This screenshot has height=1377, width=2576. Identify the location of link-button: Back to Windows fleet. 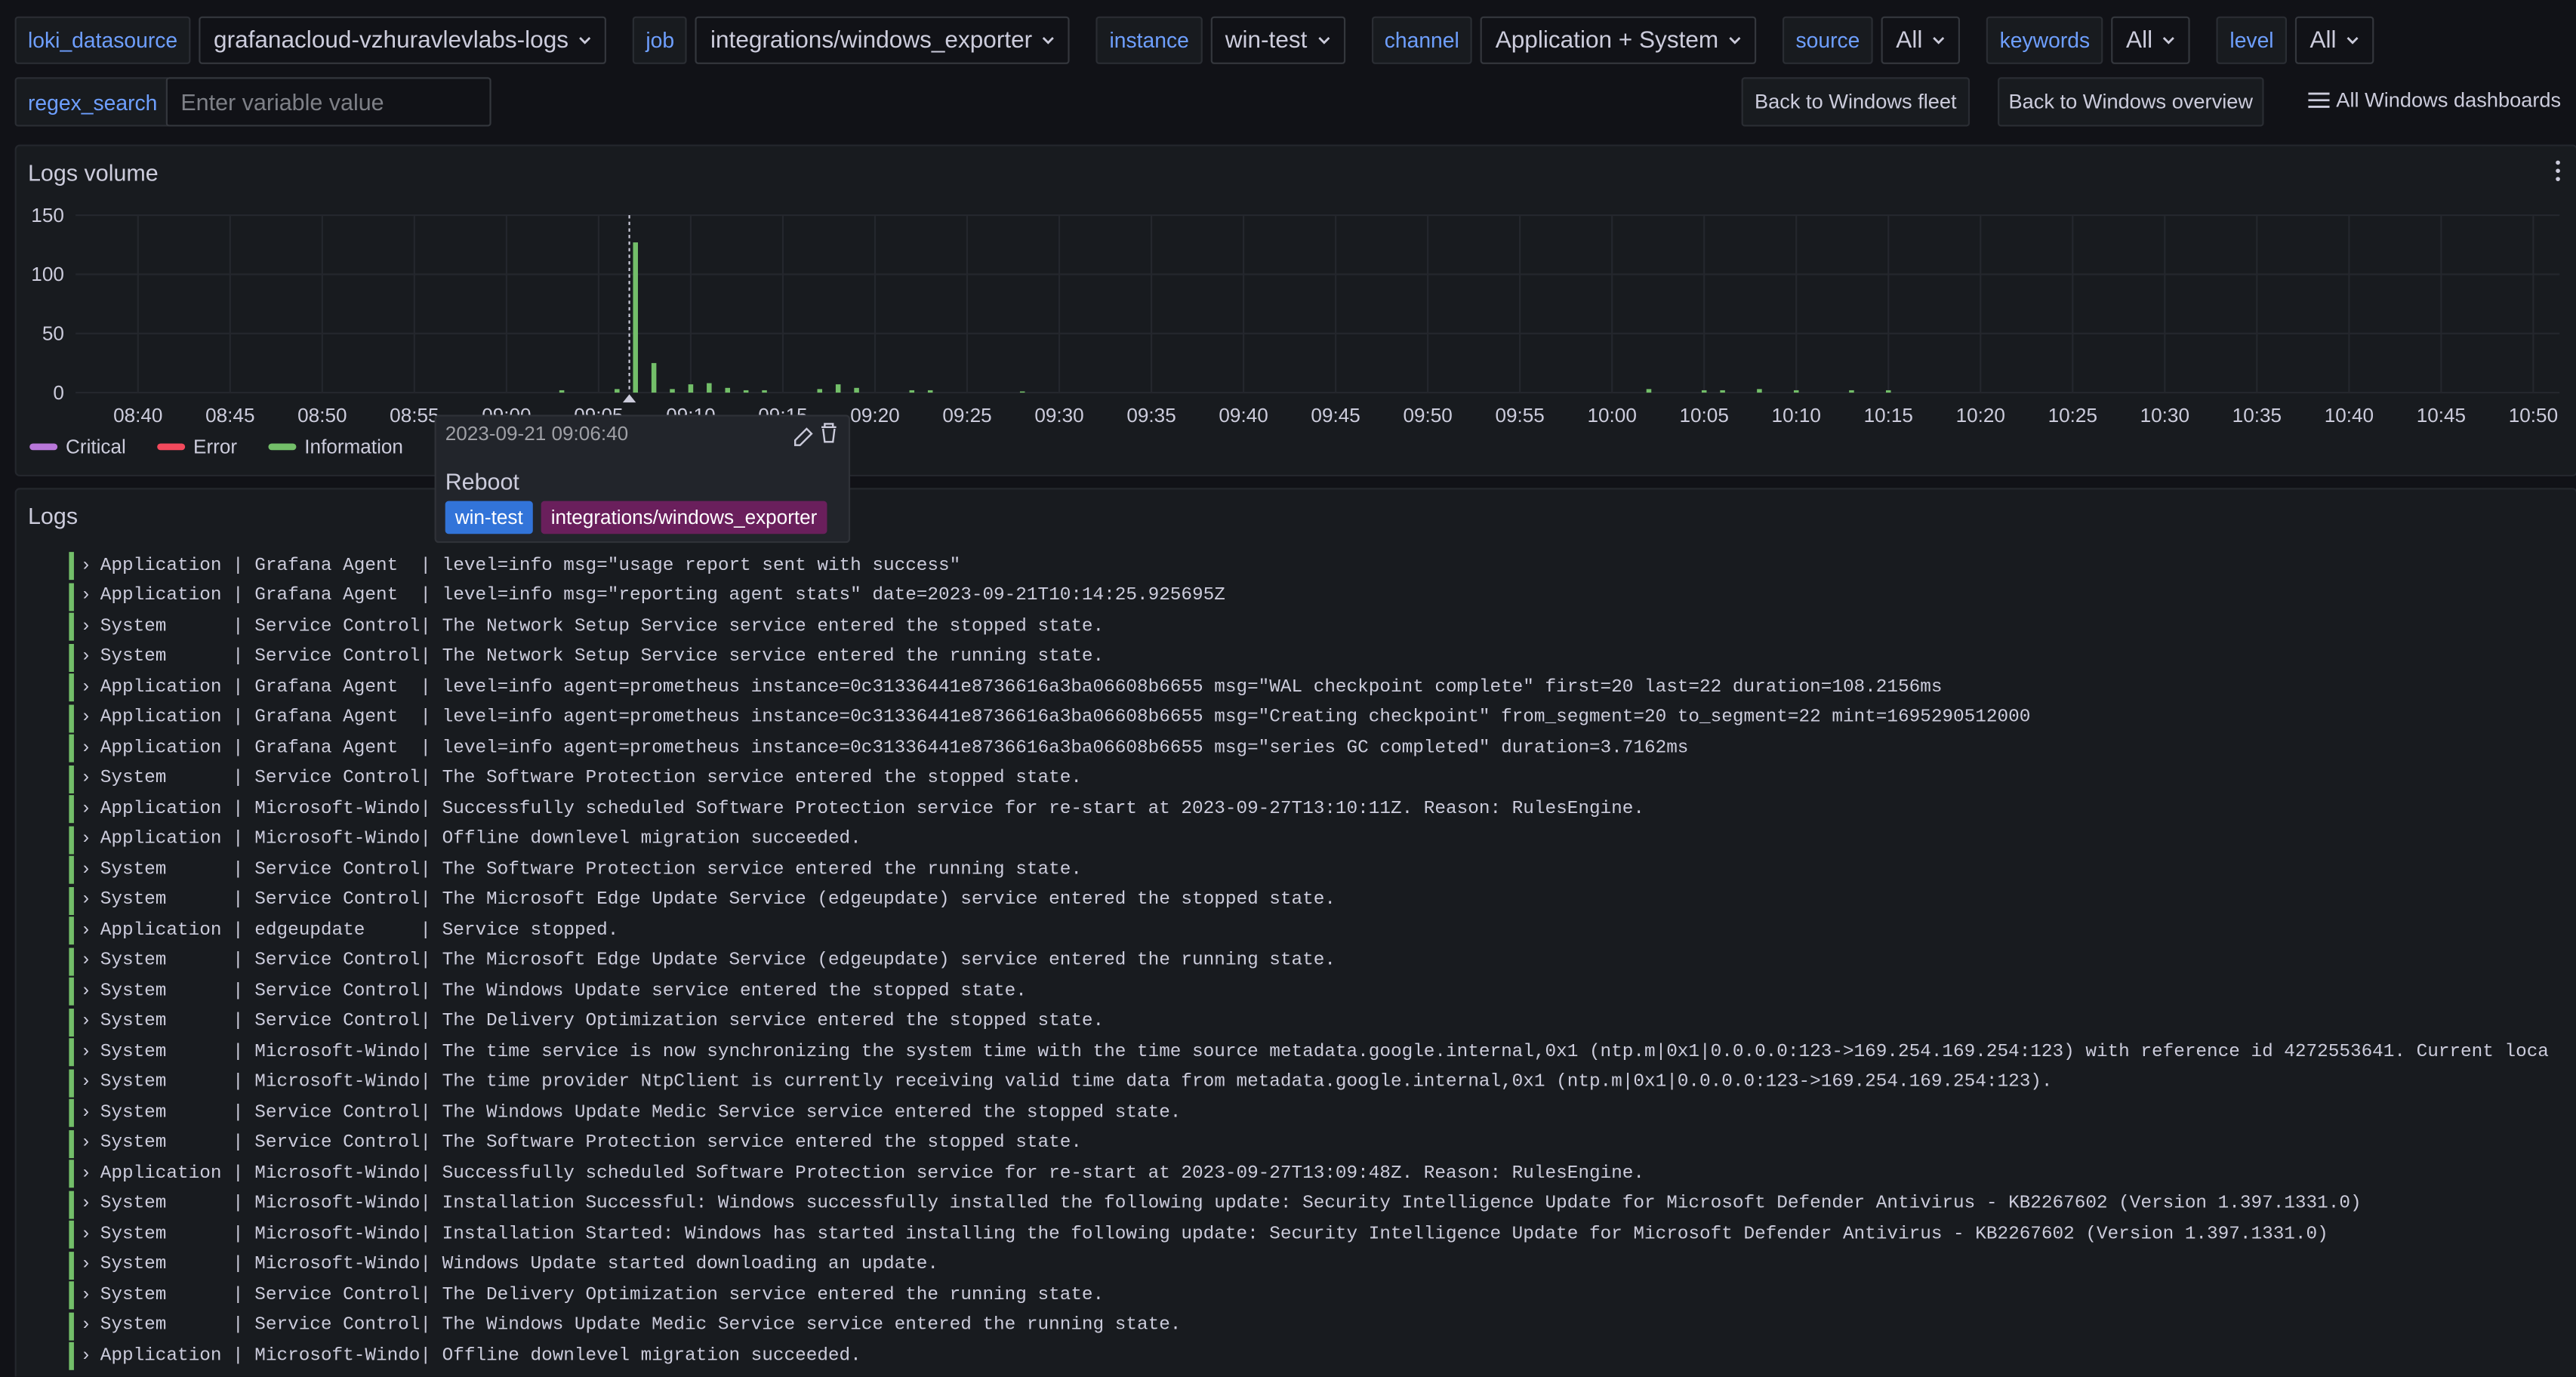
(1856, 102).